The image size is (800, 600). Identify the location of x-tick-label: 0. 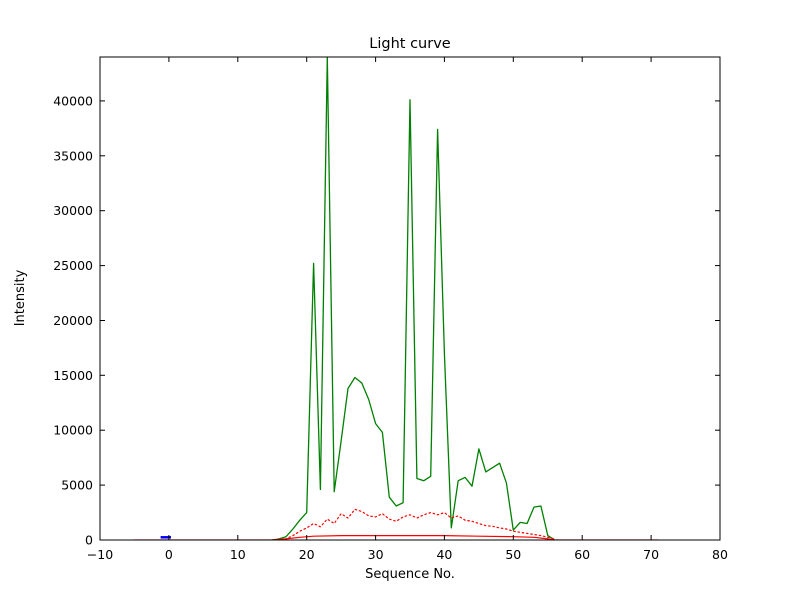
(169, 554).